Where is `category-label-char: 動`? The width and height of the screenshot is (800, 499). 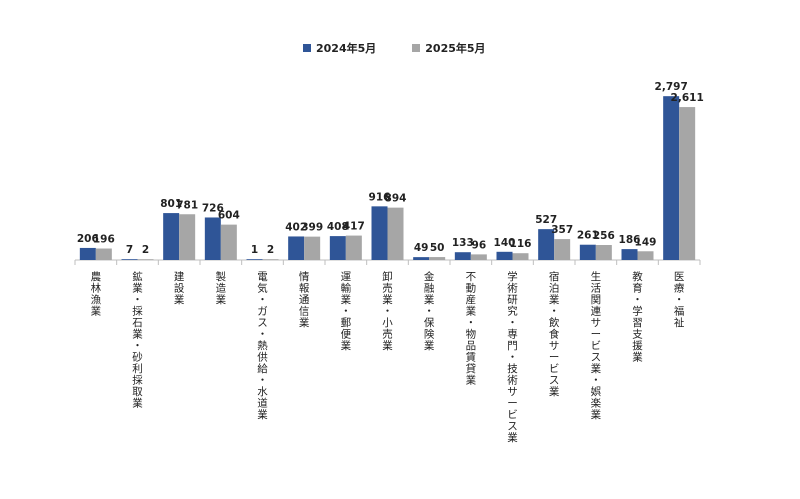 category-label-char: 動 is located at coordinates (471, 288).